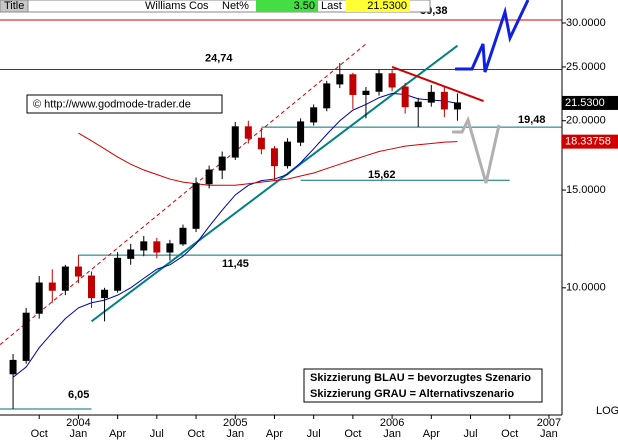 This screenshot has width=618, height=440. What do you see at coordinates (586, 190) in the screenshot?
I see `y-tick-label: 15.0000` at bounding box center [586, 190].